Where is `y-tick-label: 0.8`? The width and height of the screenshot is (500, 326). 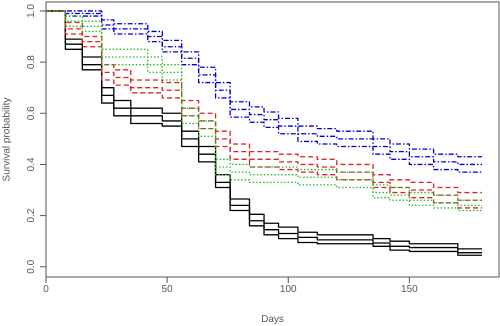 y-tick-label: 0.8 is located at coordinates (31, 62).